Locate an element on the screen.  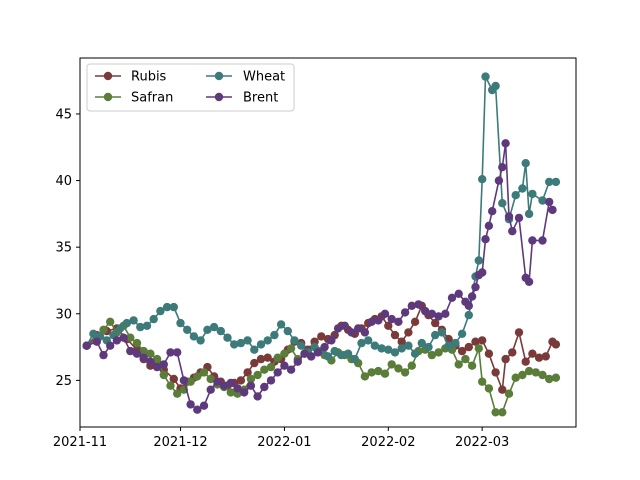
legend-label: Brent is located at coordinates (260, 98).